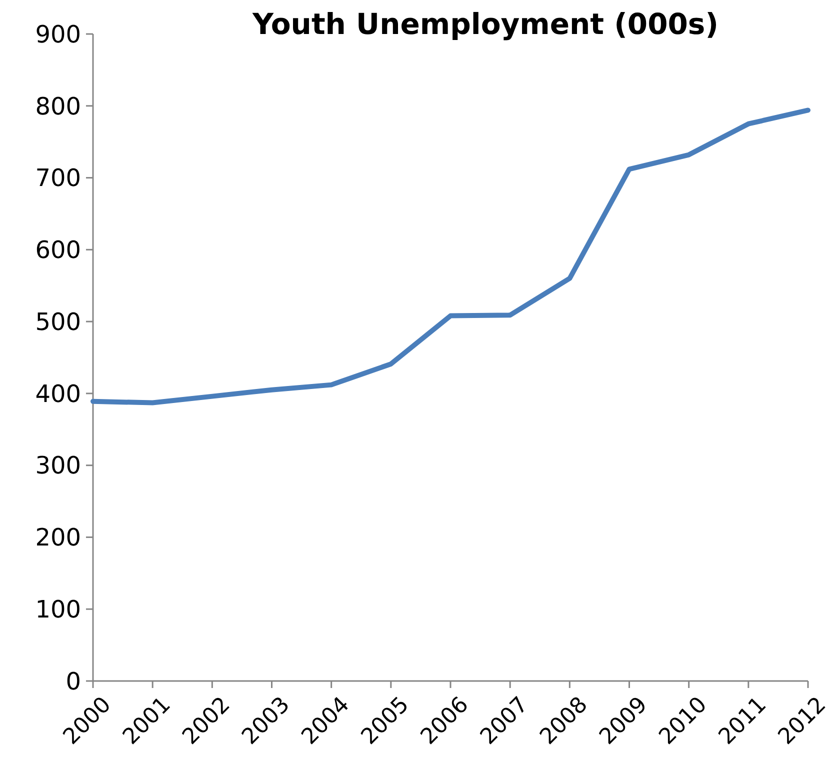 The image size is (836, 775). What do you see at coordinates (58, 178) in the screenshot?
I see `y-tick-label: 700` at bounding box center [58, 178].